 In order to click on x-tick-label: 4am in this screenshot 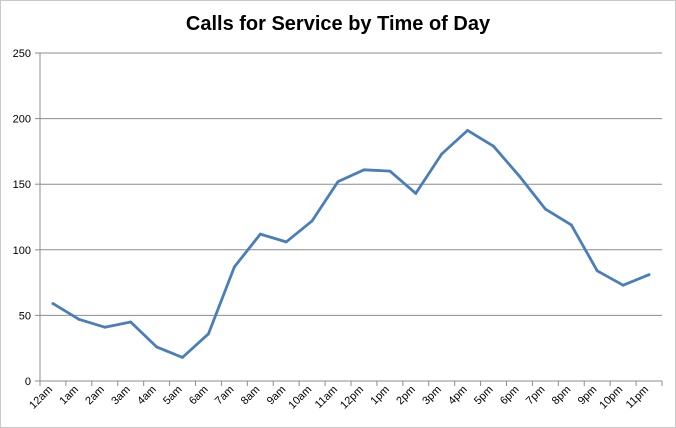, I will do `click(147, 396)`.